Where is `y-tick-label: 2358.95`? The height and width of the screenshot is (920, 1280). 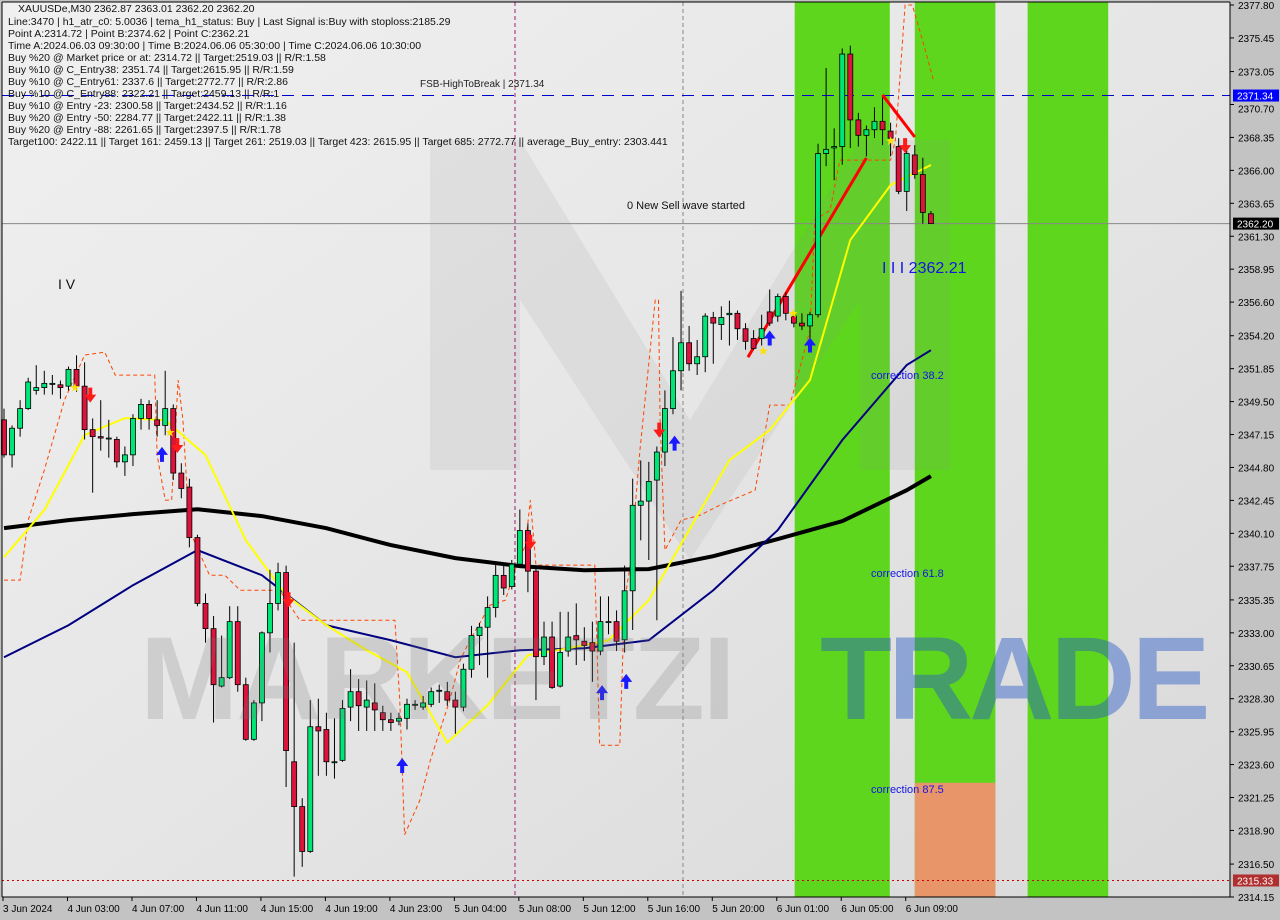
y-tick-label: 2358.95 is located at coordinates (1256, 270).